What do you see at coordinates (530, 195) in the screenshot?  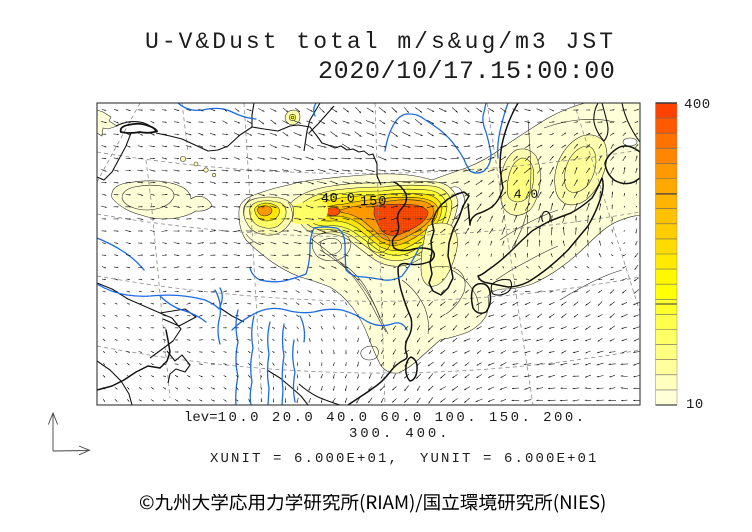 I see `svg-text: 40` at bounding box center [530, 195].